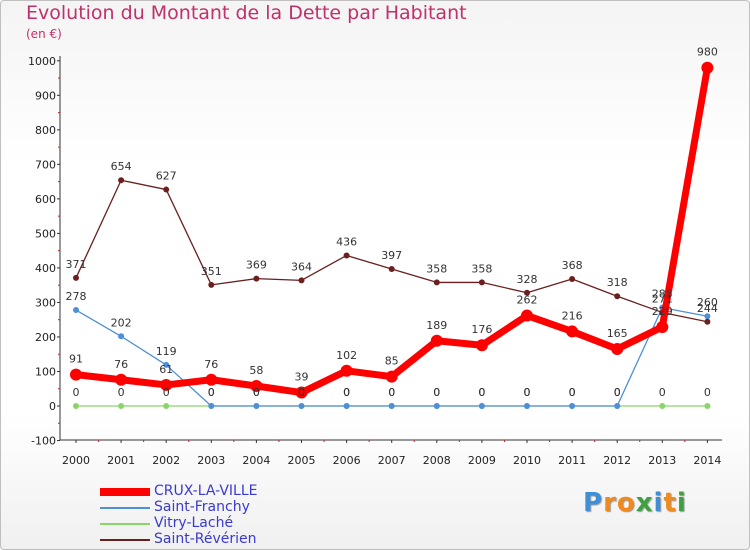 Image resolution: width=750 pixels, height=550 pixels. I want to click on legend-item: Saint-Révérien, so click(225, 539).